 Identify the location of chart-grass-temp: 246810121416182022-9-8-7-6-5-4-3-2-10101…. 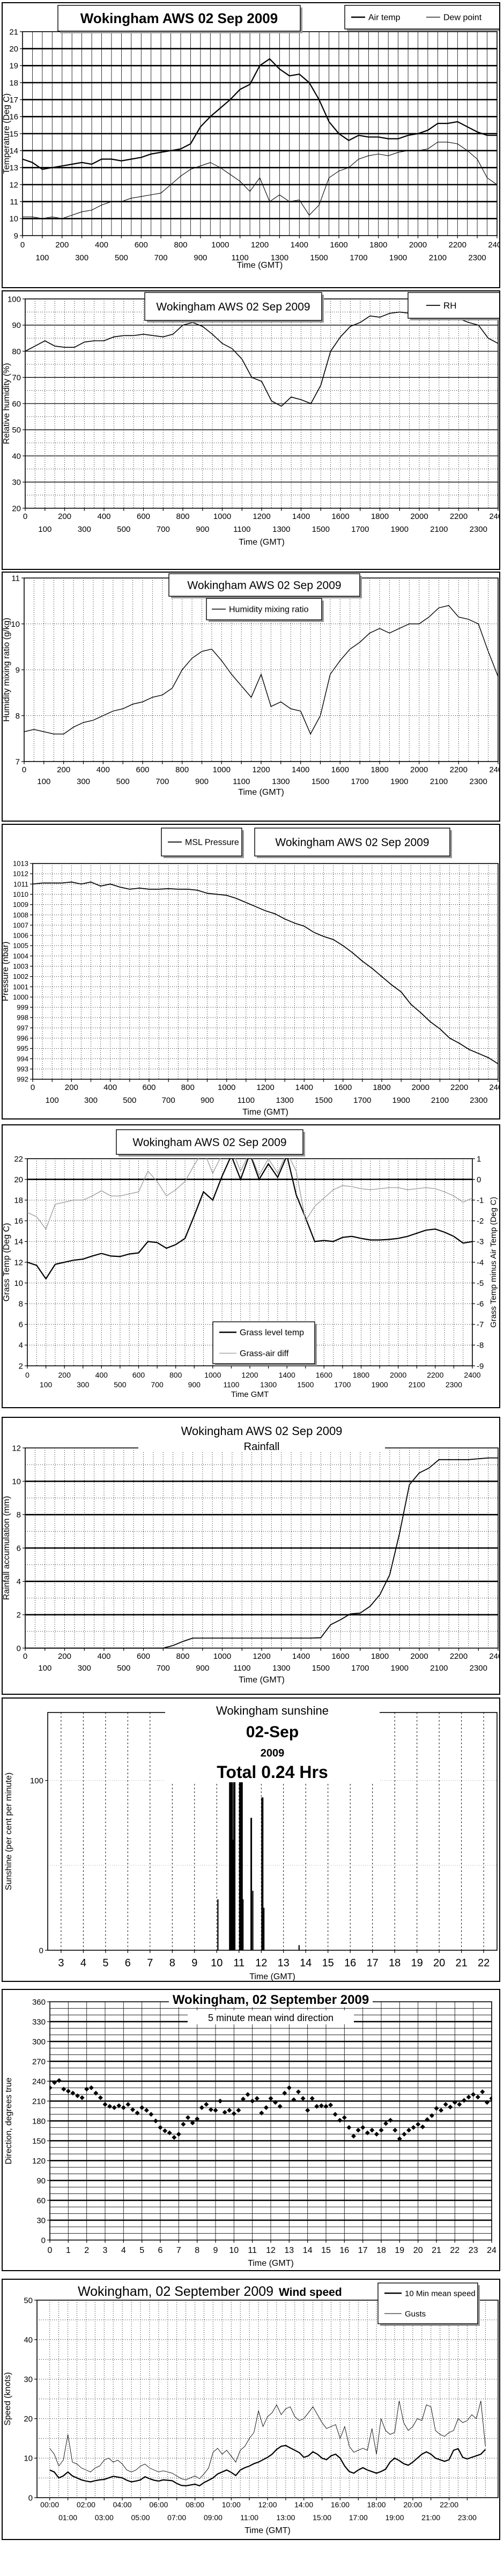
(250, 1264).